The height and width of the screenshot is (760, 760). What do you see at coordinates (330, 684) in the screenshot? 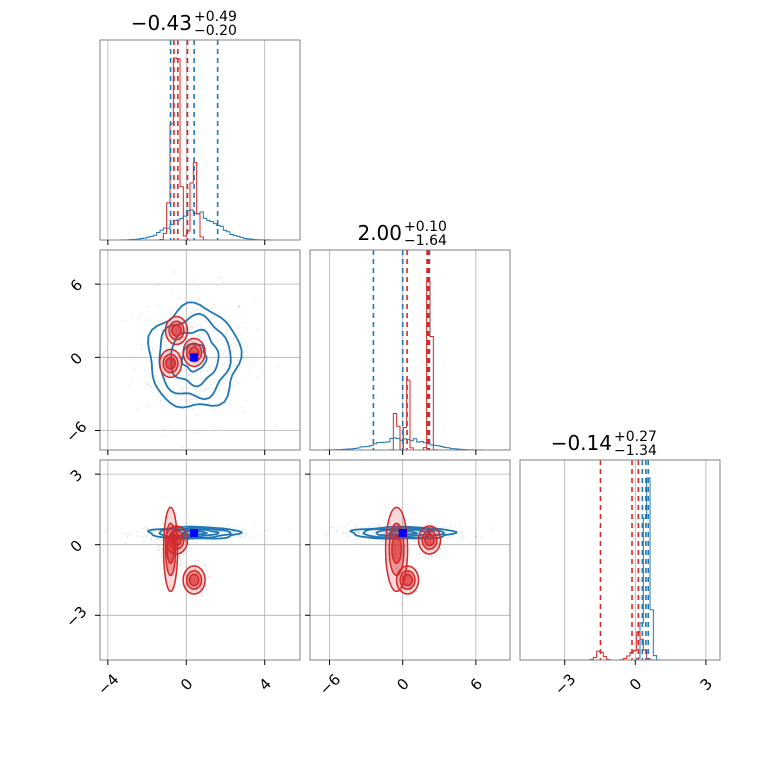
I see `tick-label-x-p1: −6` at bounding box center [330, 684].